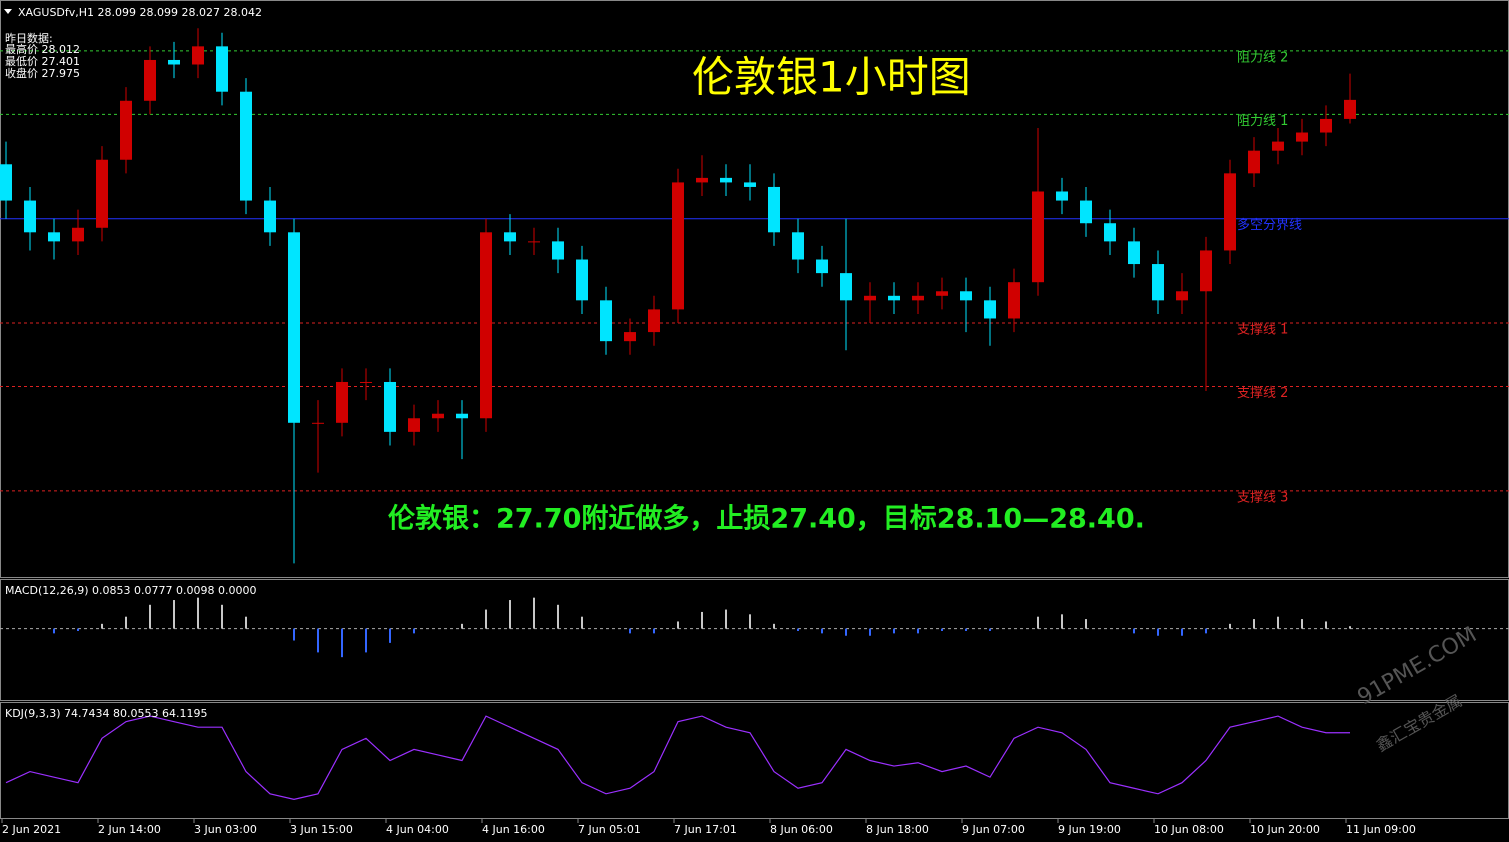  Describe the element at coordinates (677, 757) in the screenshot. I see `kdj-line` at that location.